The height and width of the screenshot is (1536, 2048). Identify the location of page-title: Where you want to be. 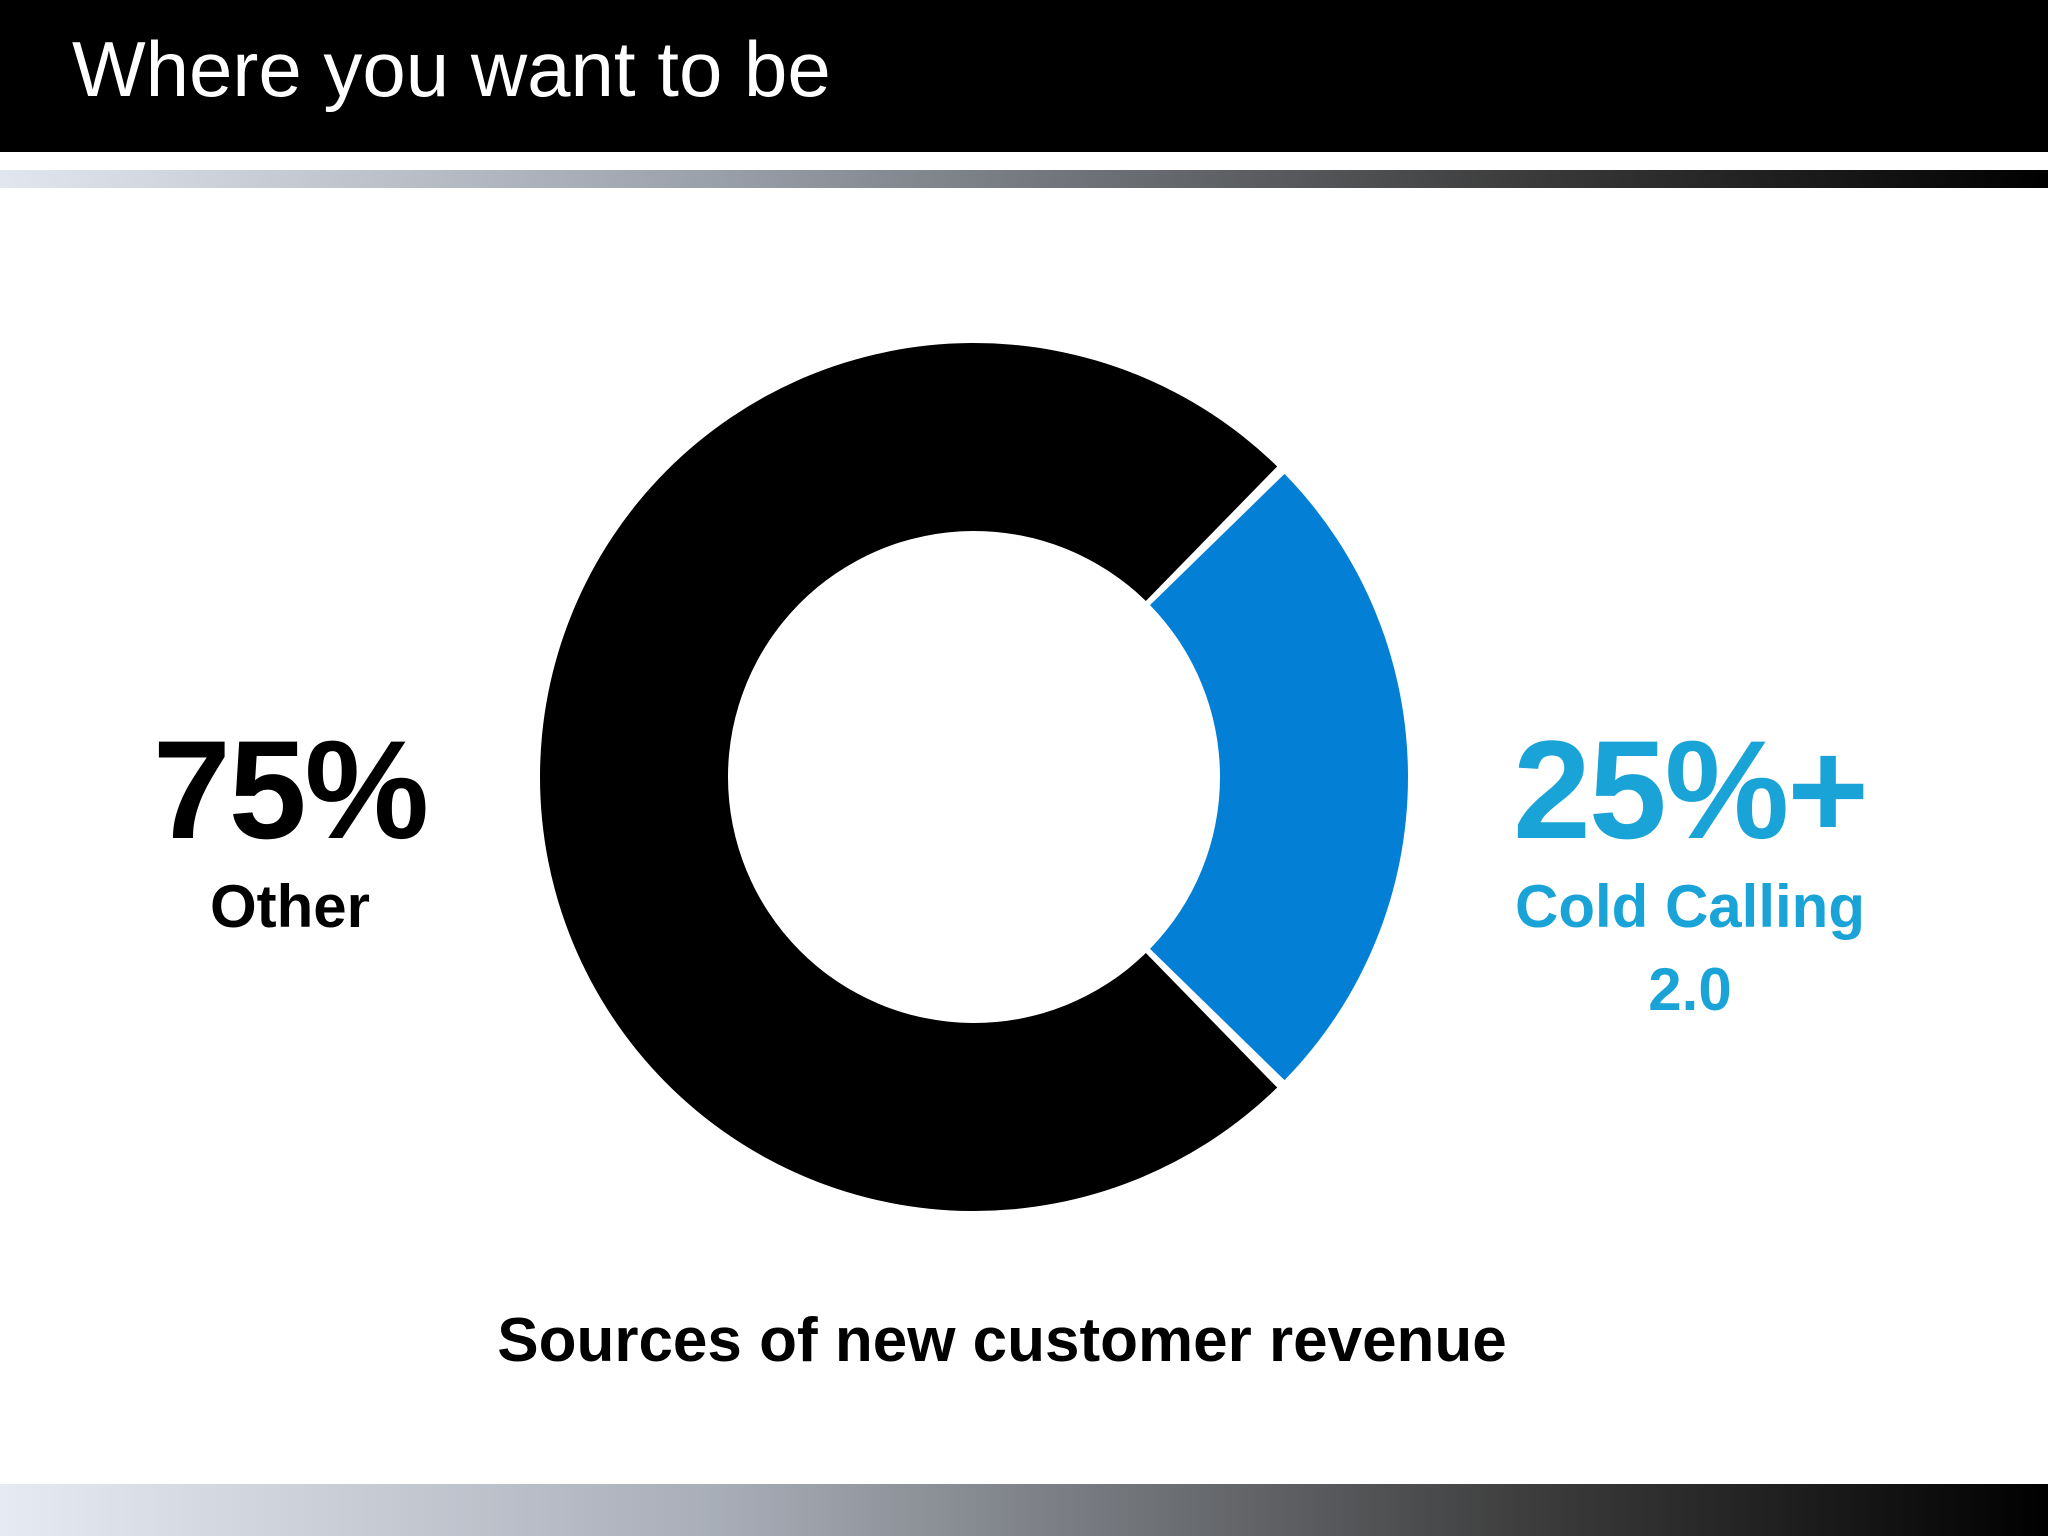
(451, 69).